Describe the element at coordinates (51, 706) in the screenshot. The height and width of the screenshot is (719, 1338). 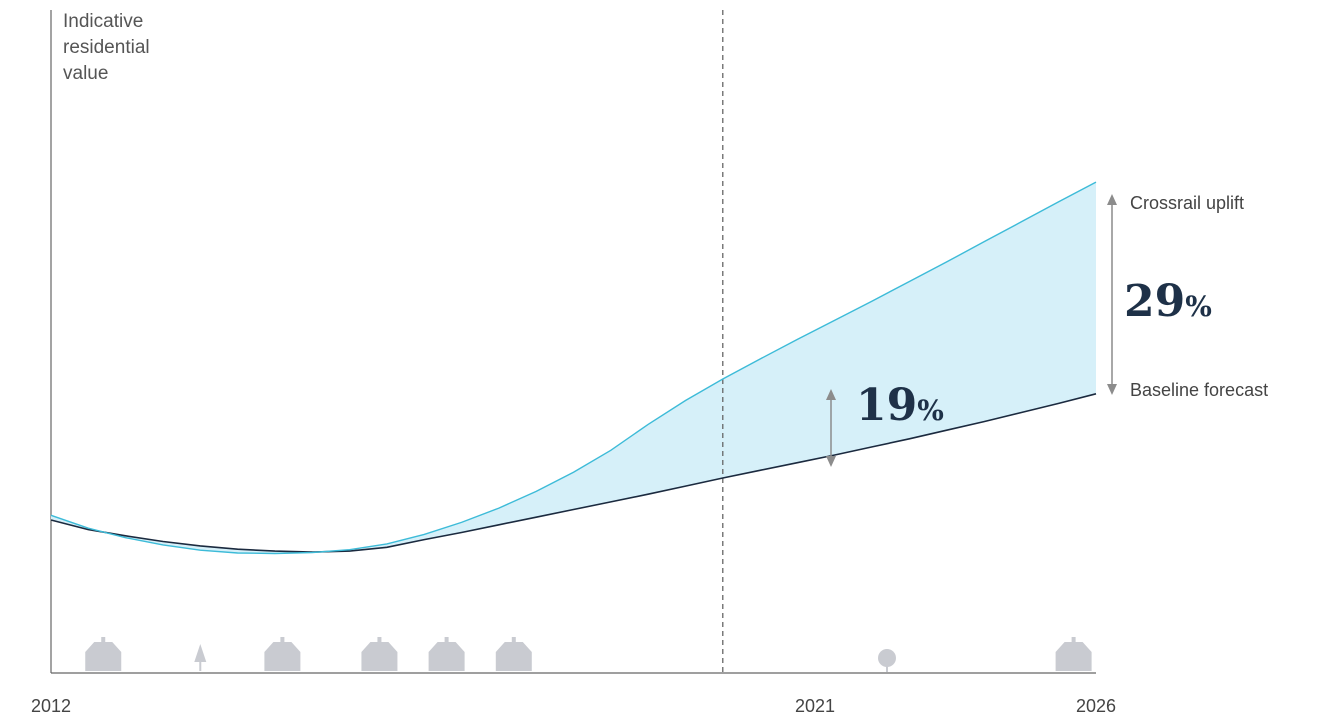
I see `x-tick-label-2012: 2012` at that location.